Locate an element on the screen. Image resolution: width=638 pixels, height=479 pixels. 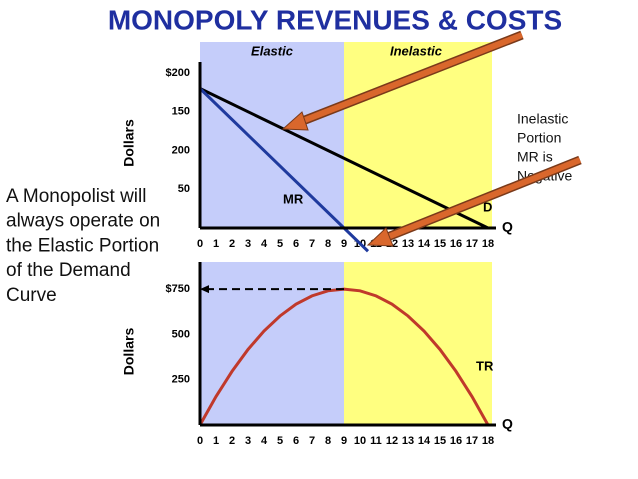
series-label: D is located at coordinates (487, 206).